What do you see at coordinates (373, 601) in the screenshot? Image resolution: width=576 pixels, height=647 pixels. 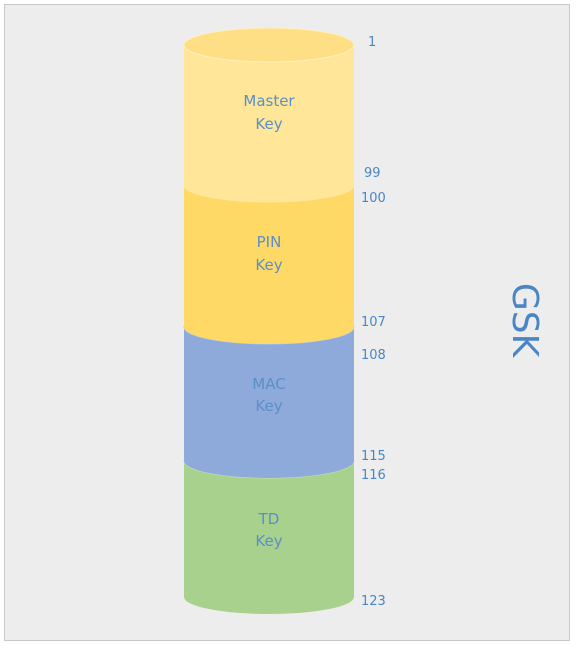 I see `td-key-end-index: 123` at bounding box center [373, 601].